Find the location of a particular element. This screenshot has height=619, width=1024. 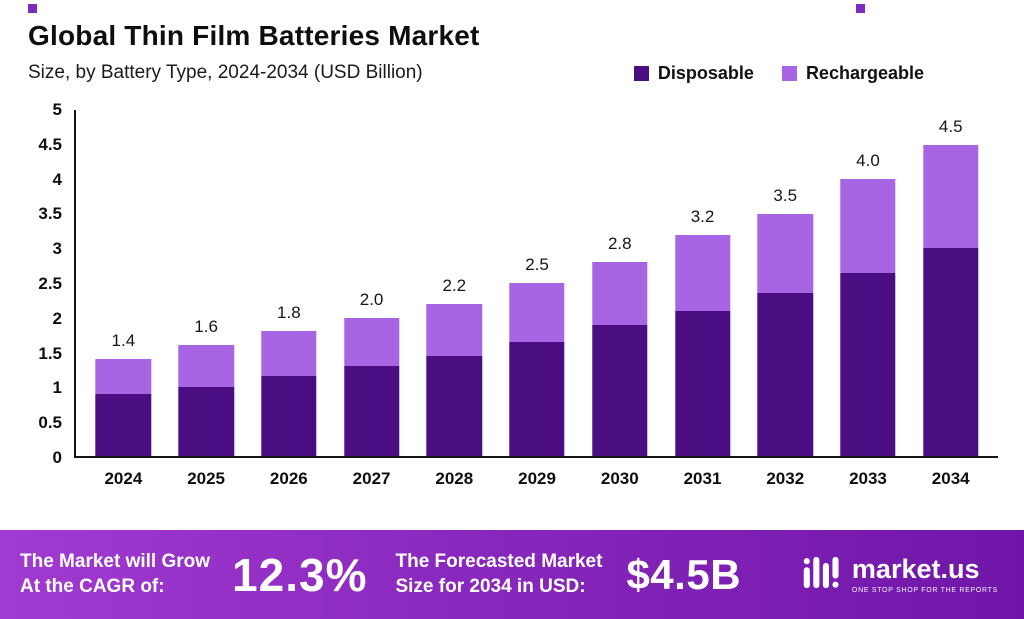

y-tick-1.5: 1.5 is located at coordinates (50, 353).